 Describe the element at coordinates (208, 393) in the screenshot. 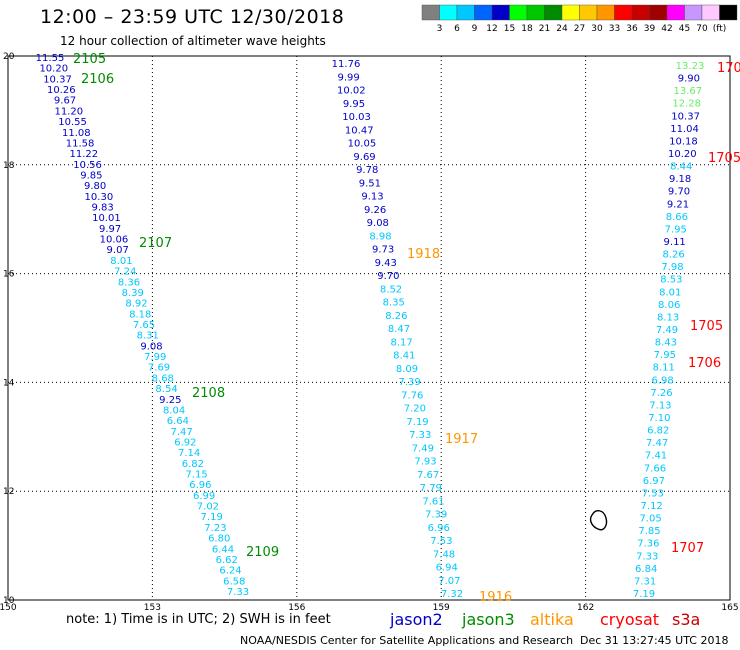

I see `pass-label: 2108` at that location.